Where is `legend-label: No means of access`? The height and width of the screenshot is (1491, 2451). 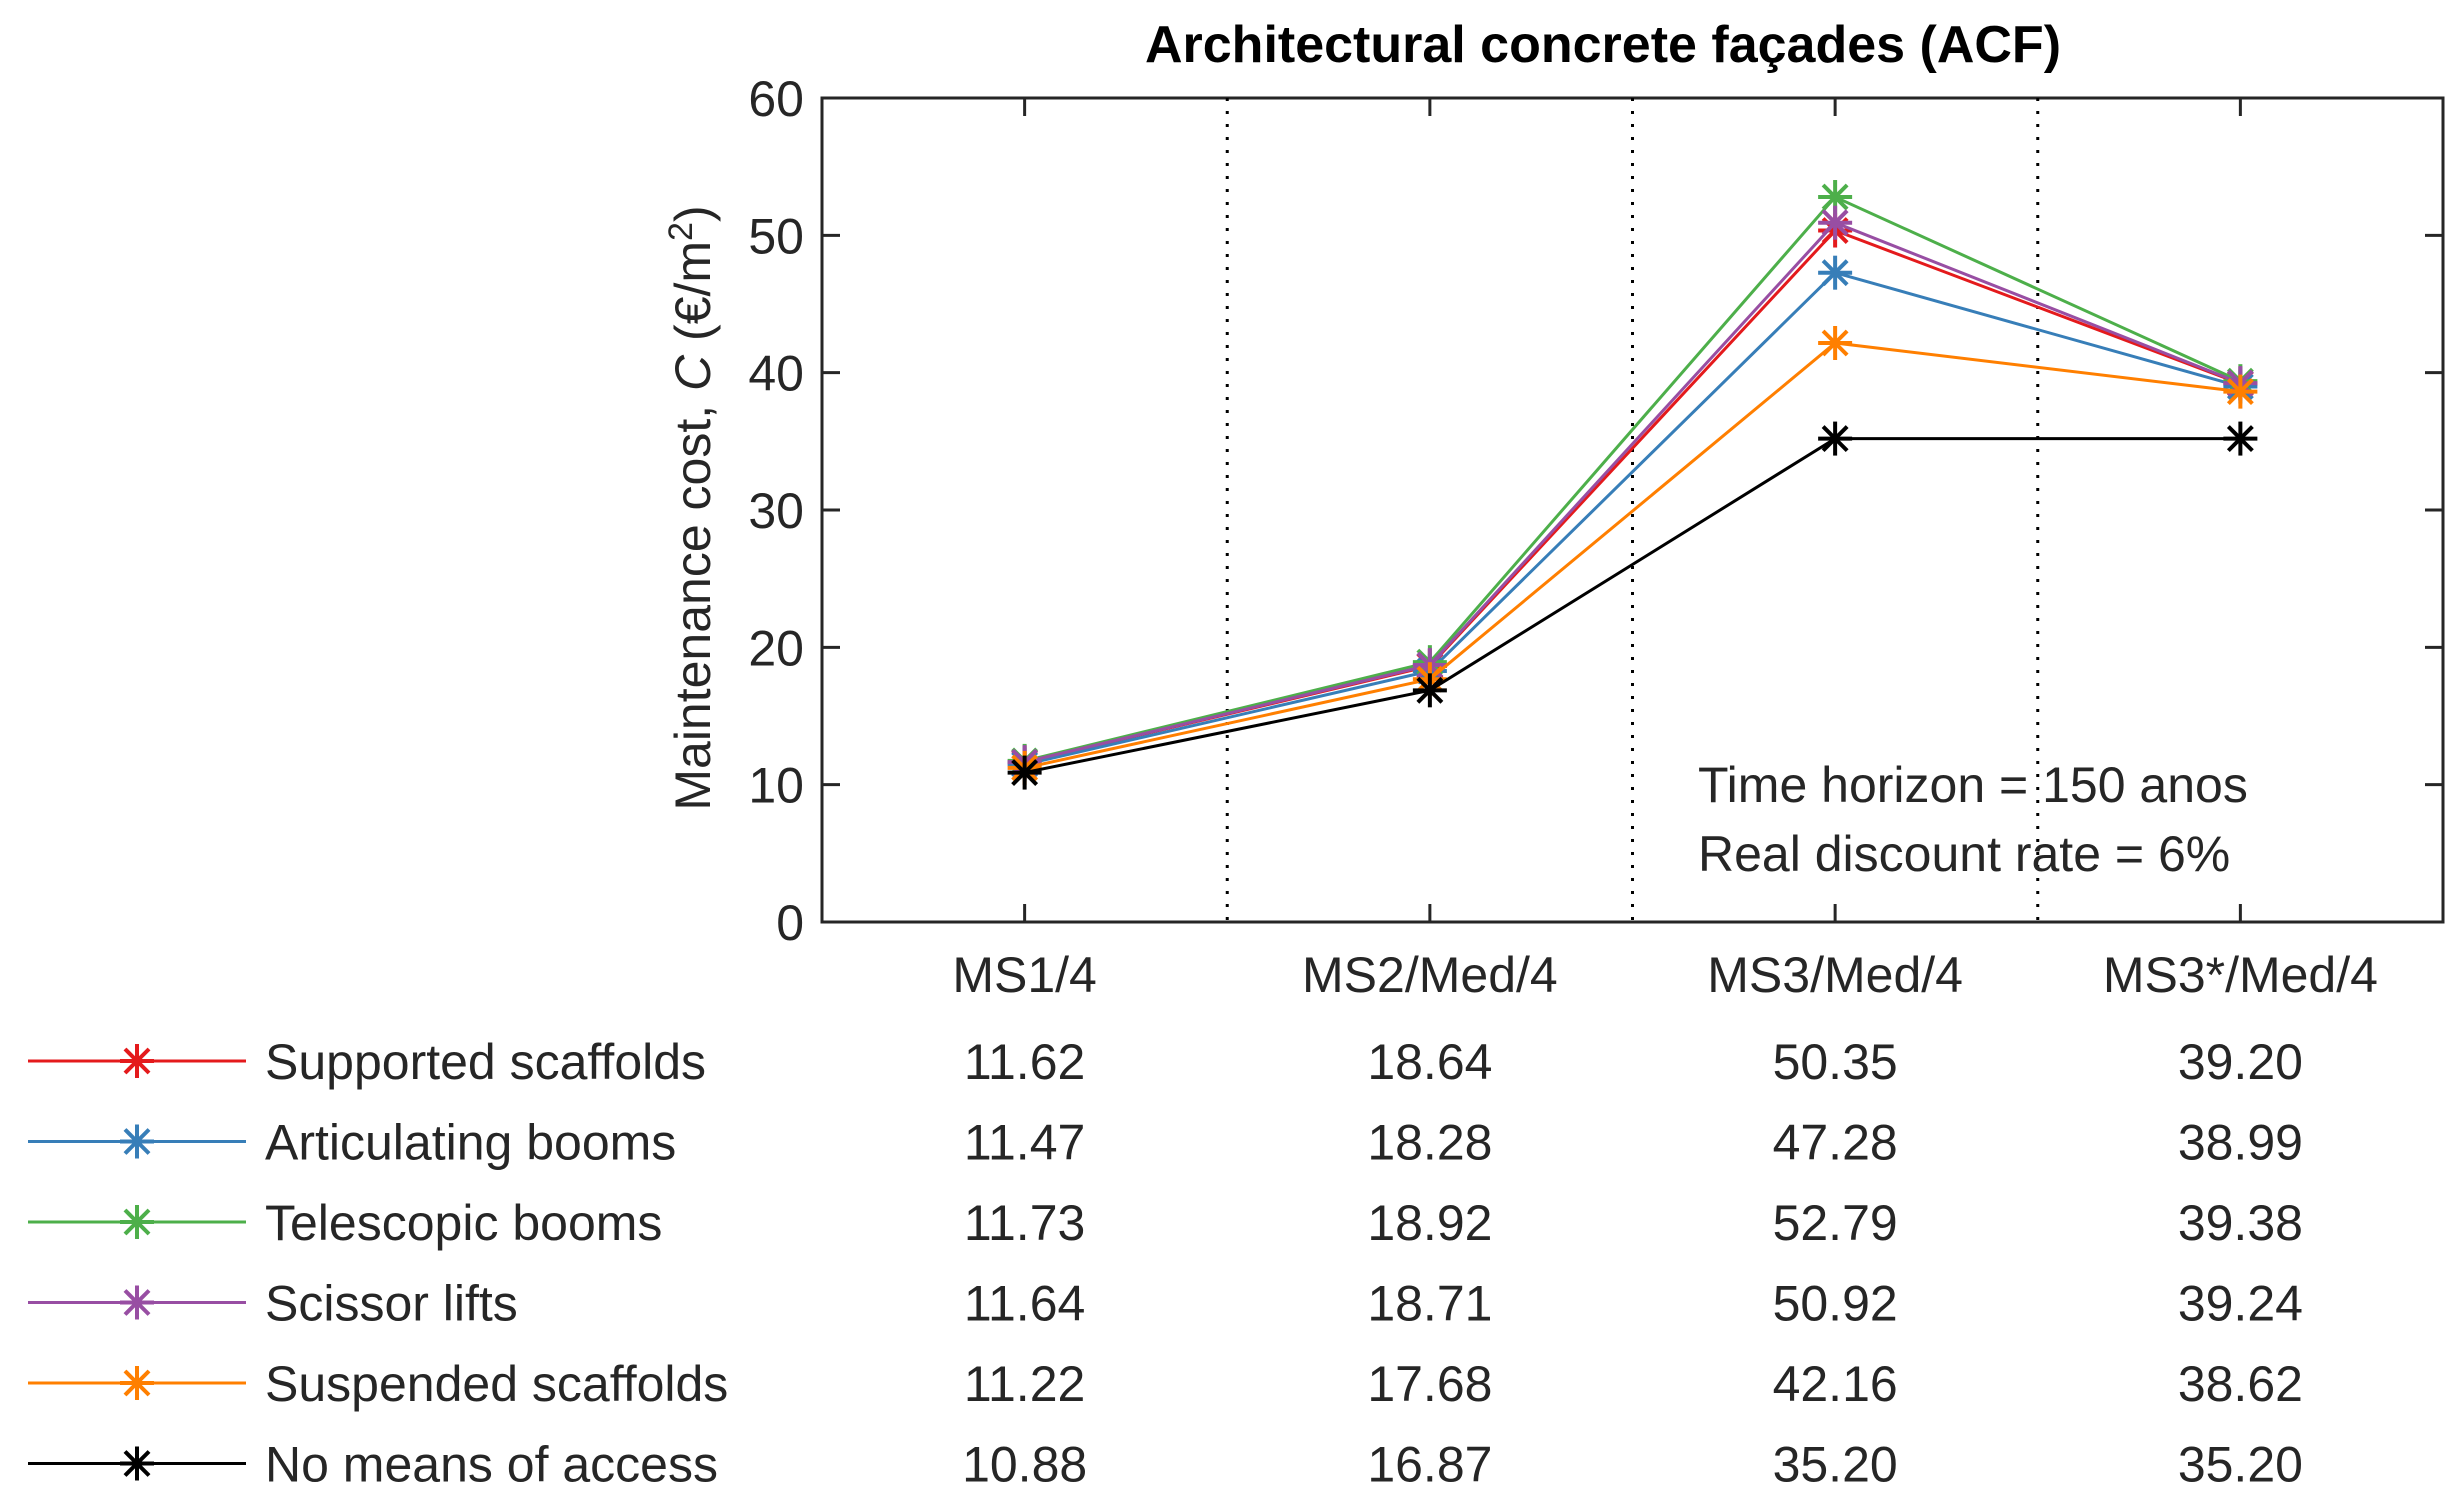
legend-label: No means of access is located at coordinates (491, 1464).